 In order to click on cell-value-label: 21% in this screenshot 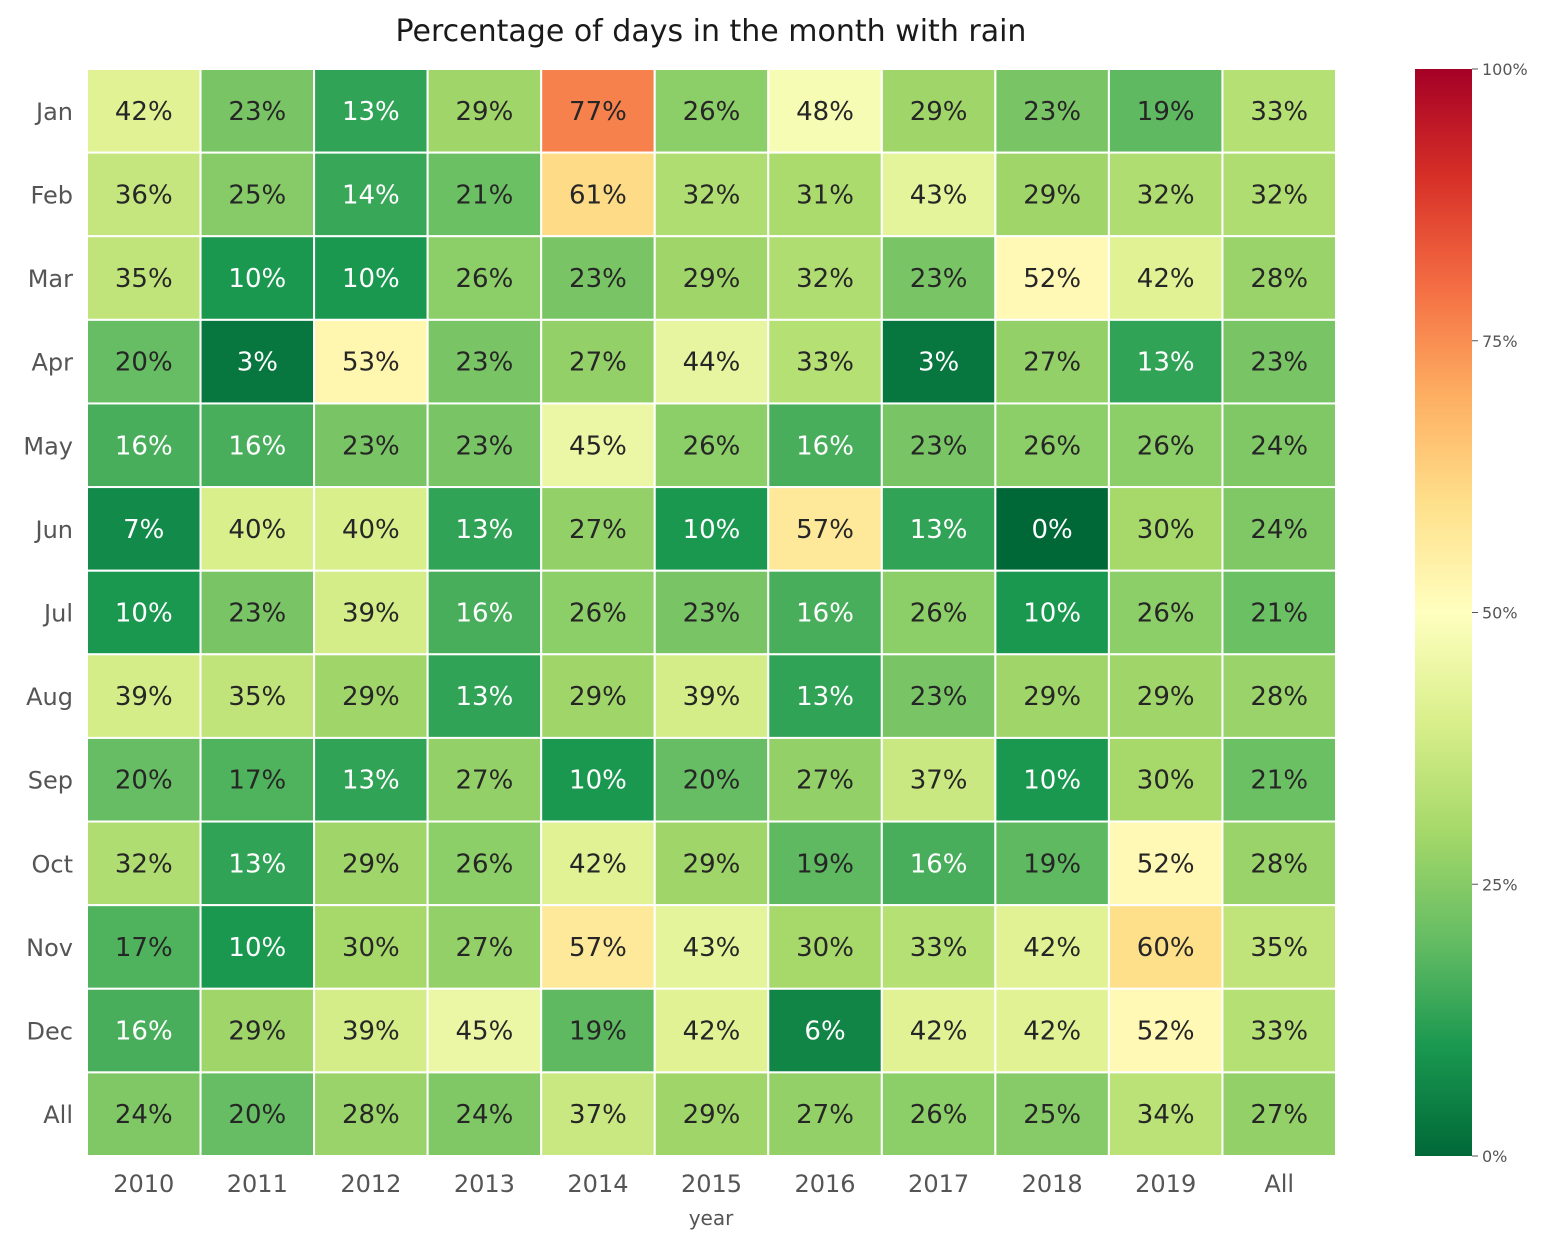, I will do `click(1279, 614)`.